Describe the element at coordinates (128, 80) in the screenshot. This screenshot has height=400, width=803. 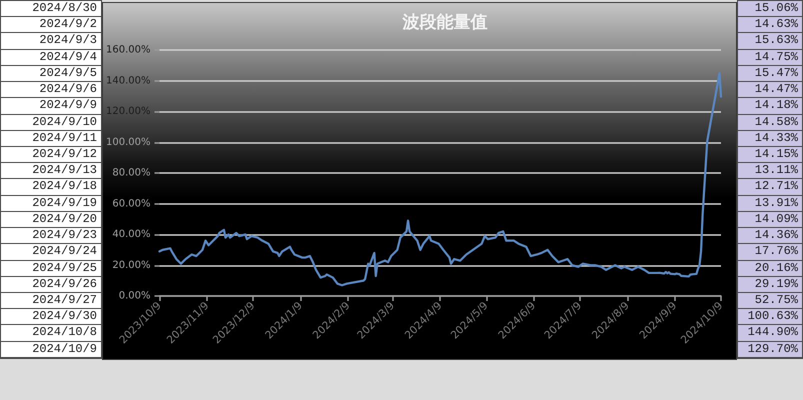
I see `y-tick-label: 140.00%` at that location.